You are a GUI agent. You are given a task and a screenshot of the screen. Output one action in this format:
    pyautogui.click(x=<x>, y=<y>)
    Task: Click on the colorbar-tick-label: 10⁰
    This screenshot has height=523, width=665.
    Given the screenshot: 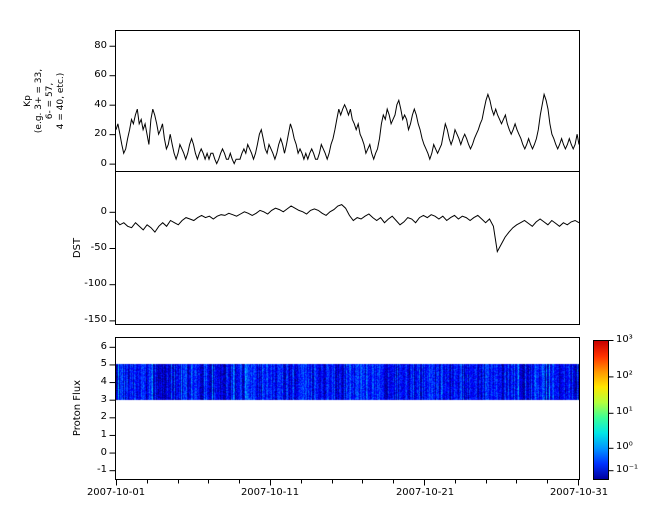 What is the action you would take?
    pyautogui.click(x=624, y=446)
    